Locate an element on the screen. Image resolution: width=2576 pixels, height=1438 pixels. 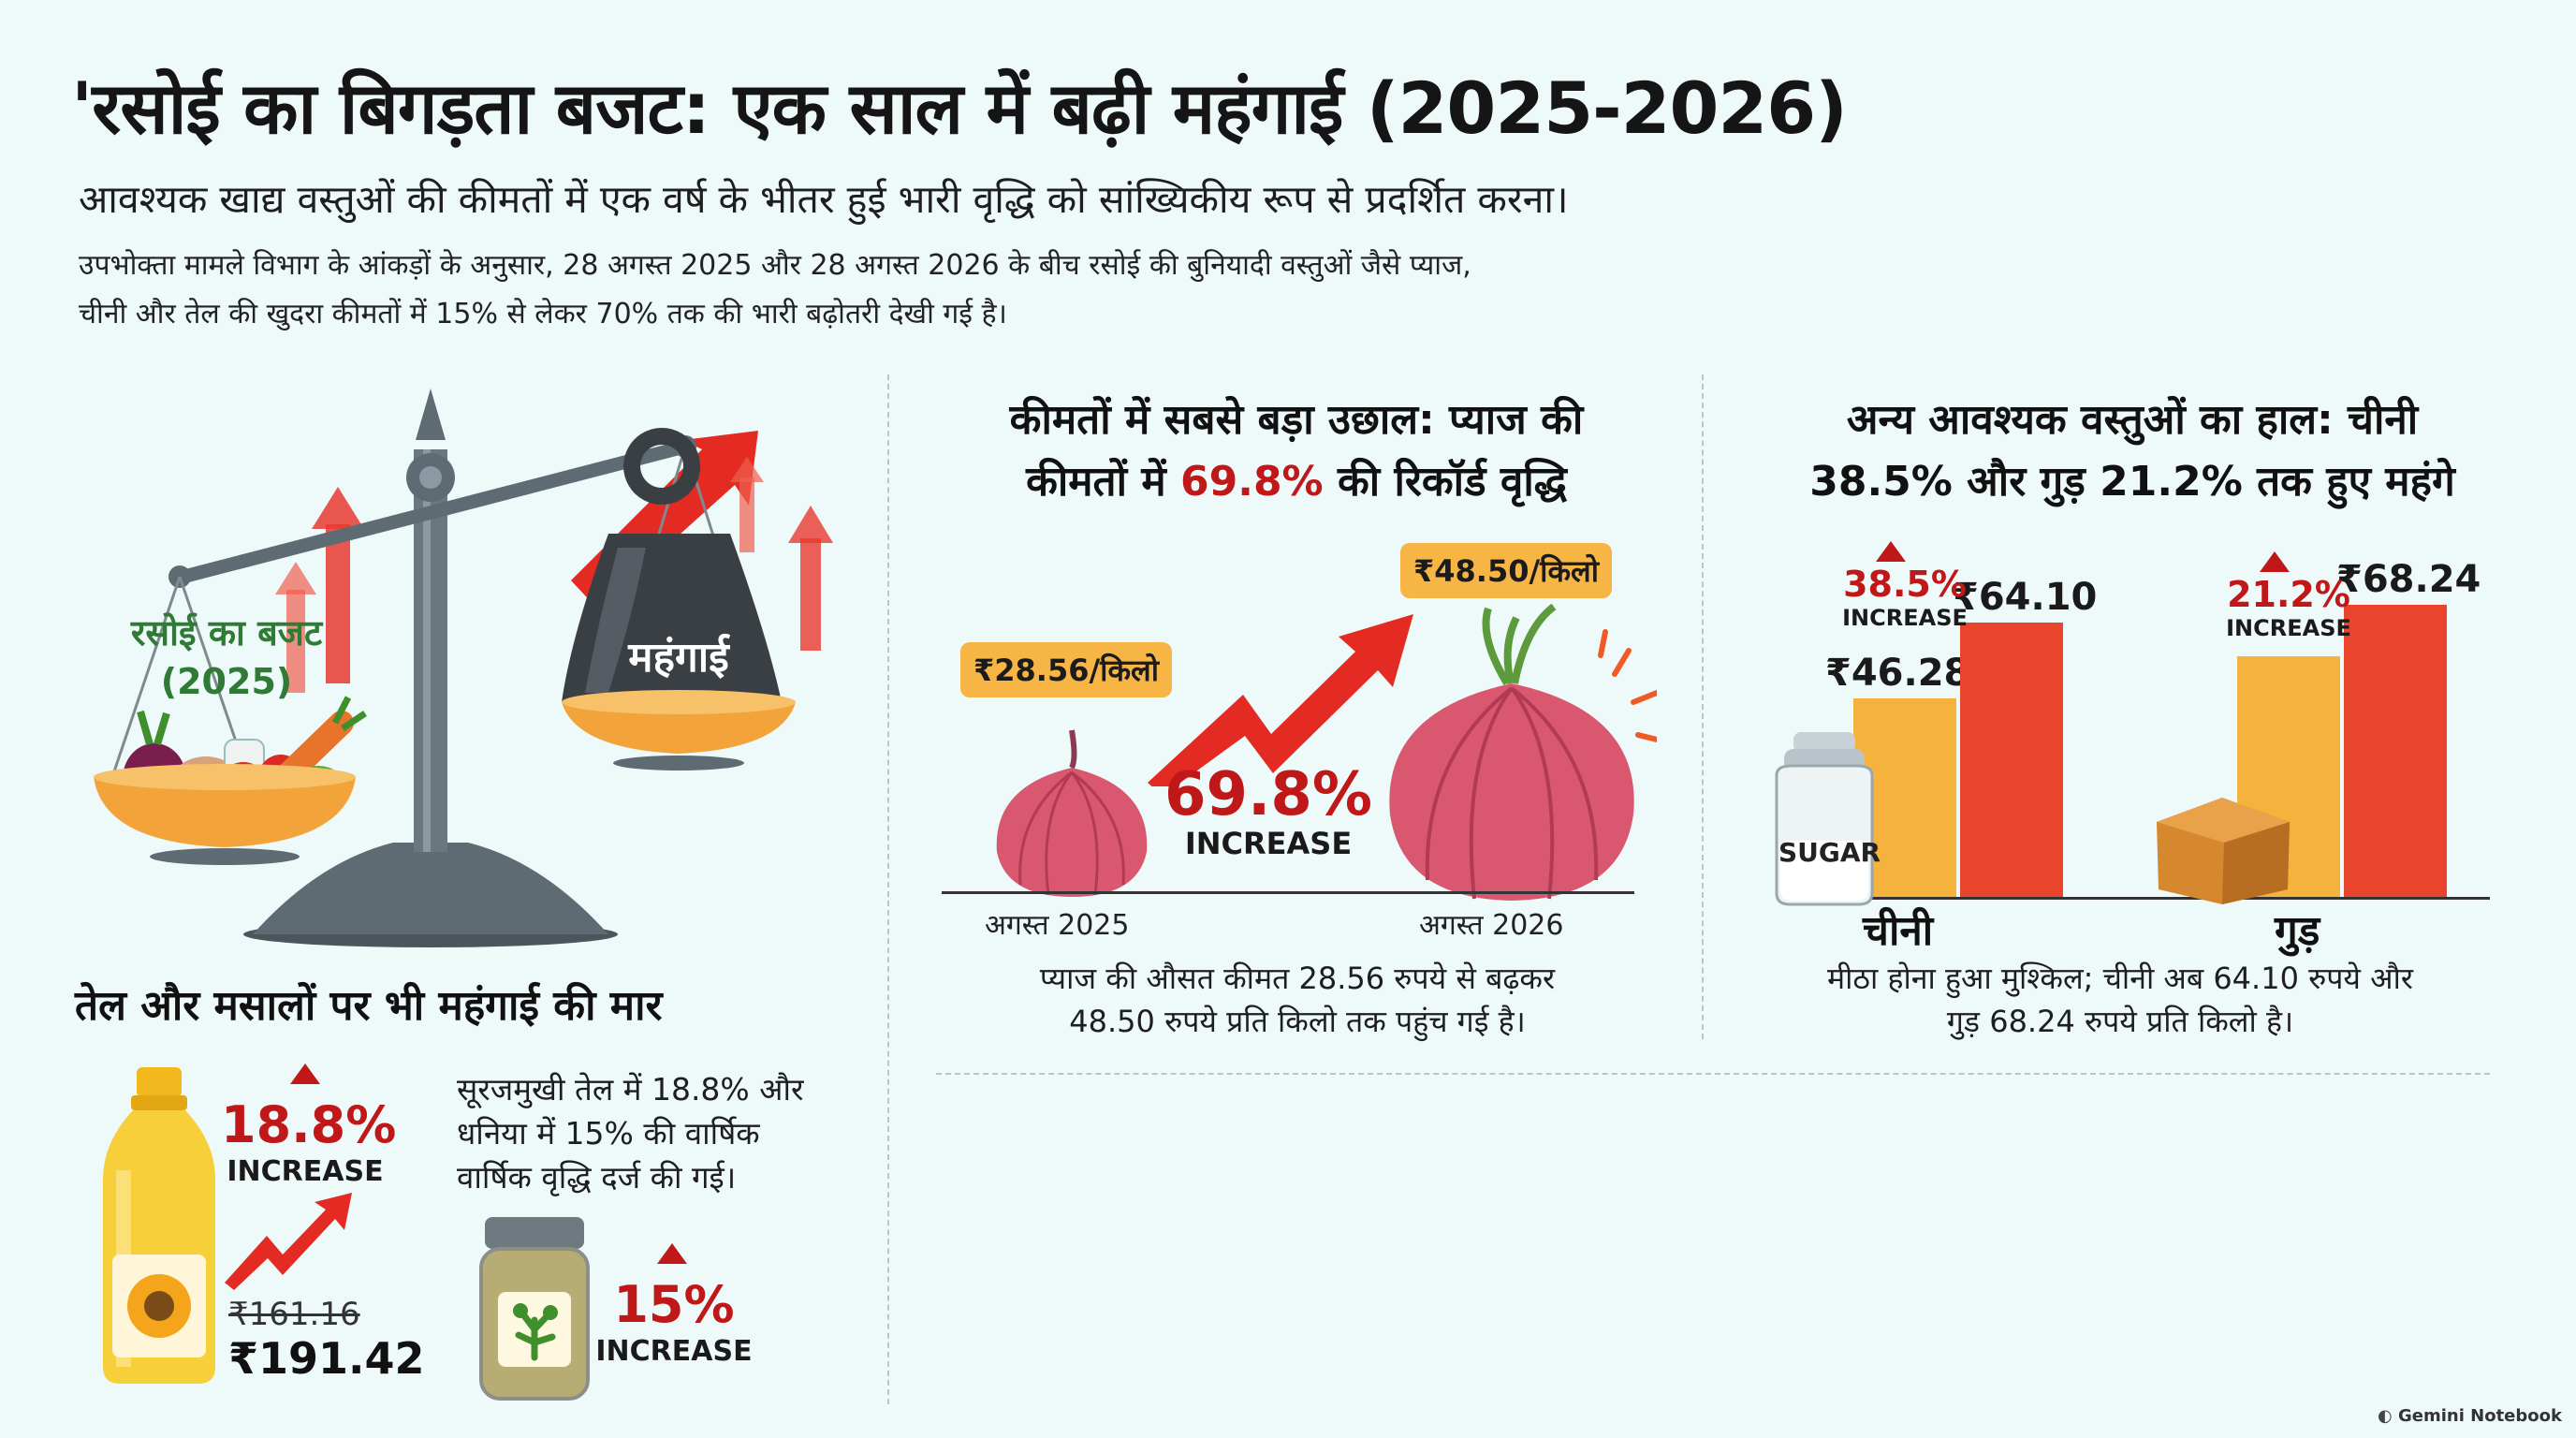
onion-heading-line-1: कीमतों में सबसे बड़ा उछाल: प्याज की is located at coordinates (1296, 420).